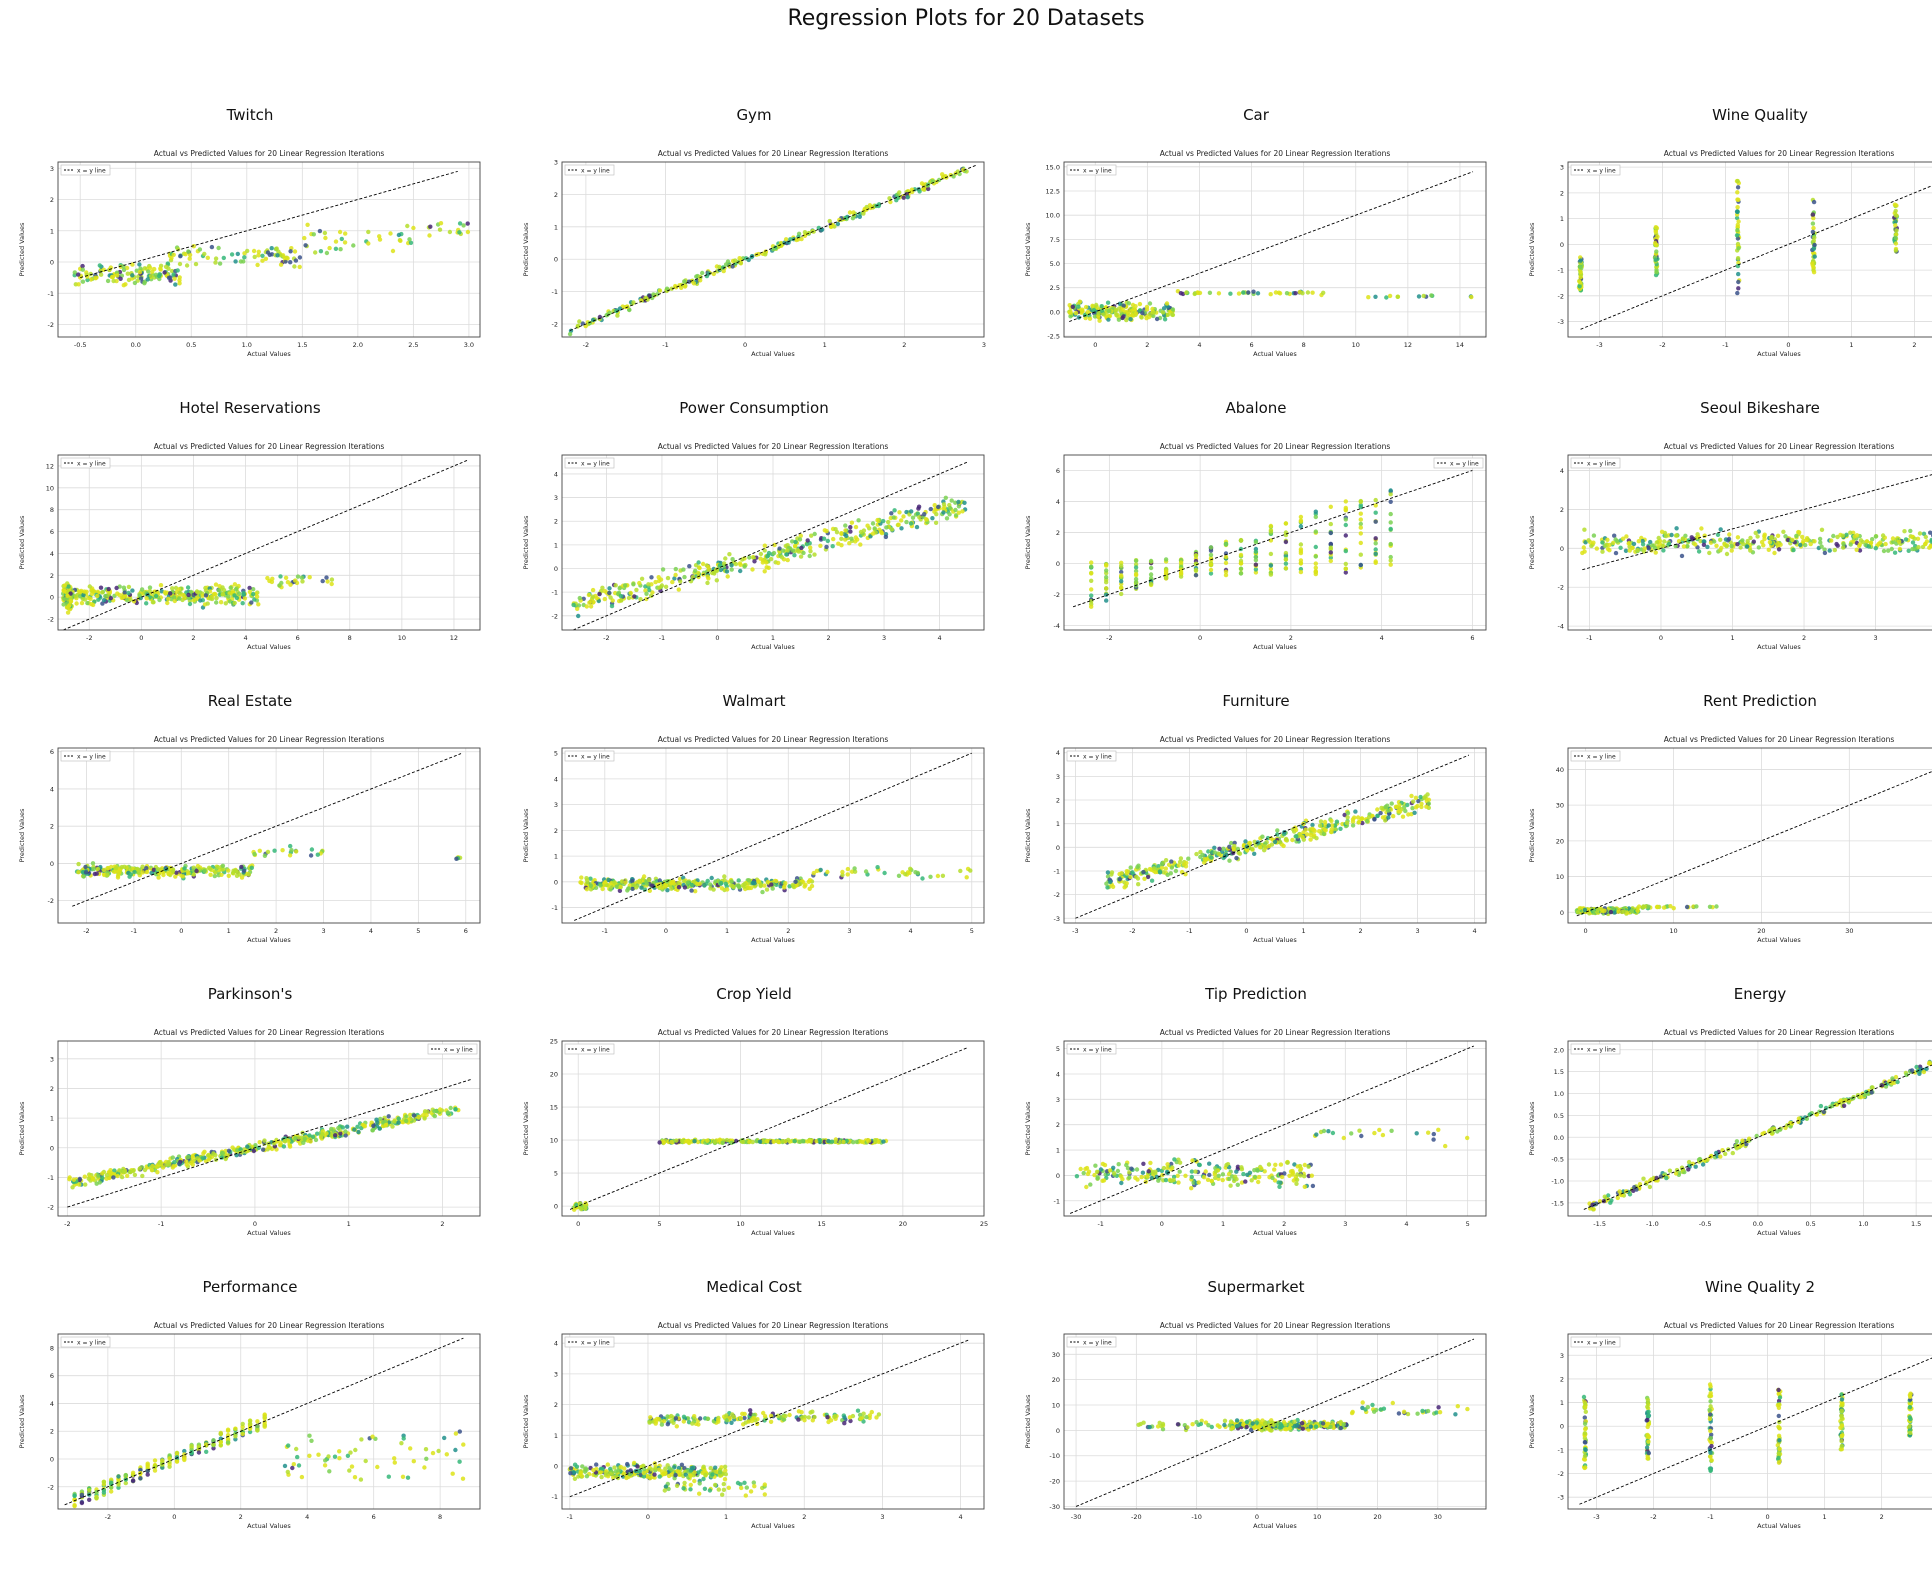 This screenshot has width=1932, height=1582. I want to click on y-tick-label: 0, so click(52, 864).